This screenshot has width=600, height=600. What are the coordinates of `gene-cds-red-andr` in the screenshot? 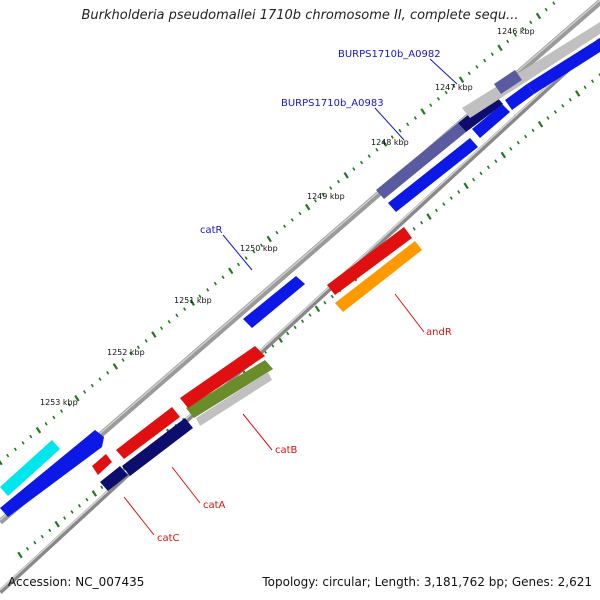 It's located at (369, 261).